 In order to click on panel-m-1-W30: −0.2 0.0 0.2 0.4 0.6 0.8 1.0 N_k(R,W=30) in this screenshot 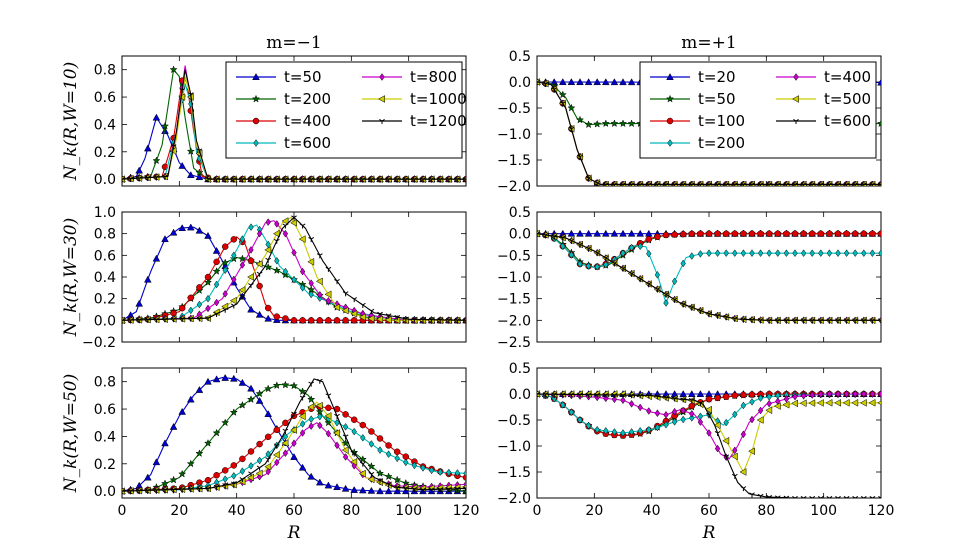, I will do `click(264, 278)`.